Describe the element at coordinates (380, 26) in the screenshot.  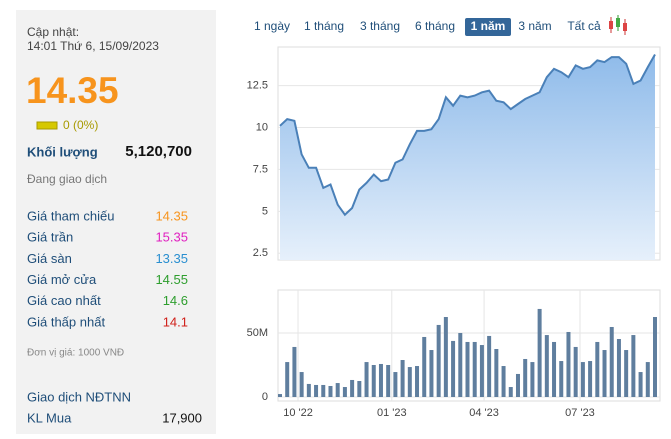
I see `tab: 3 tháng` at that location.